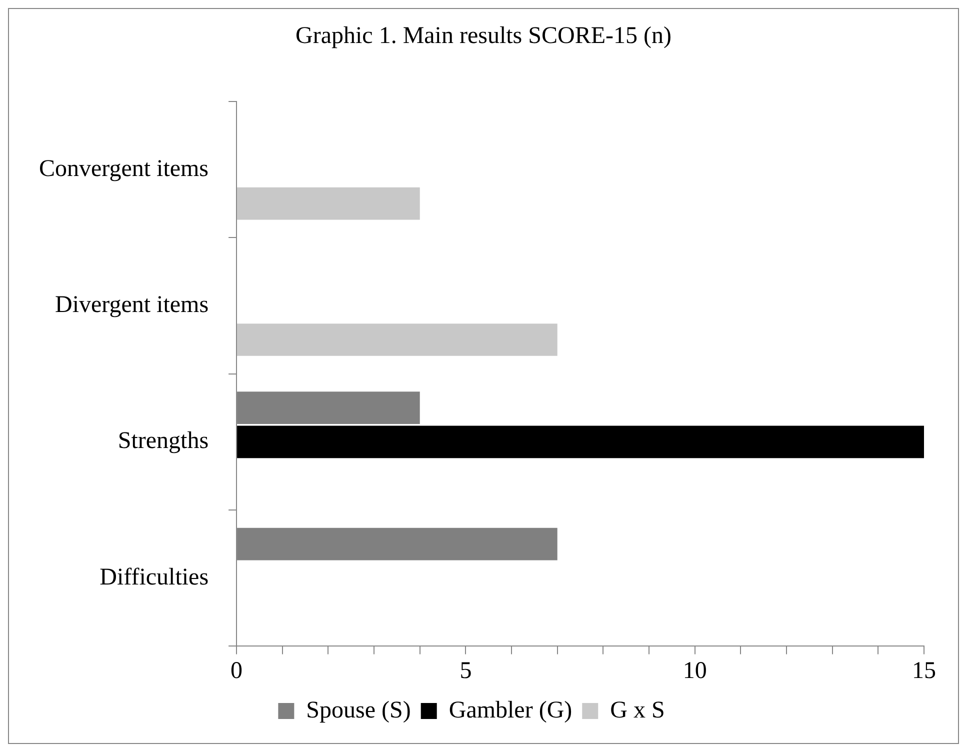 The image size is (969, 754). What do you see at coordinates (483, 36) in the screenshot?
I see `chart-title: Graphic 1. Main results SCORE-15 (n)` at bounding box center [483, 36].